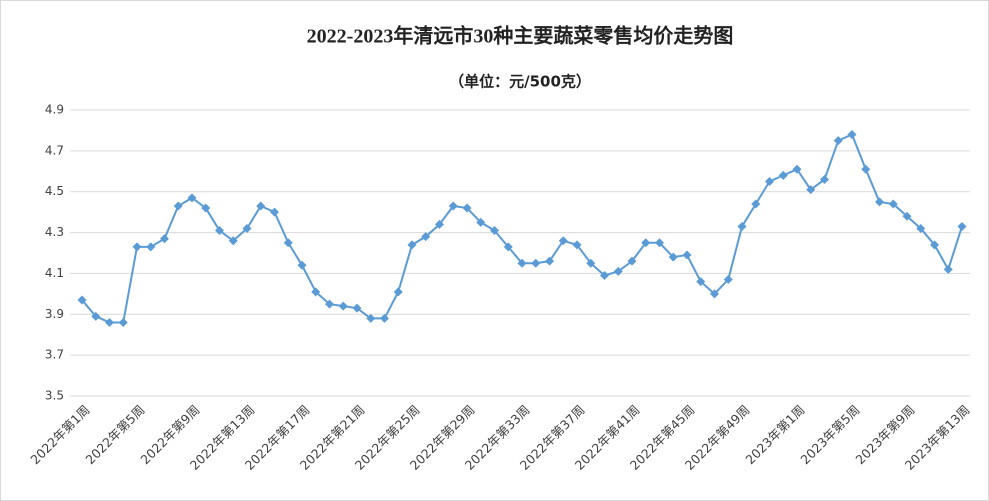  What do you see at coordinates (54, 273) in the screenshot?
I see `y-tick-label: 4.1` at bounding box center [54, 273].